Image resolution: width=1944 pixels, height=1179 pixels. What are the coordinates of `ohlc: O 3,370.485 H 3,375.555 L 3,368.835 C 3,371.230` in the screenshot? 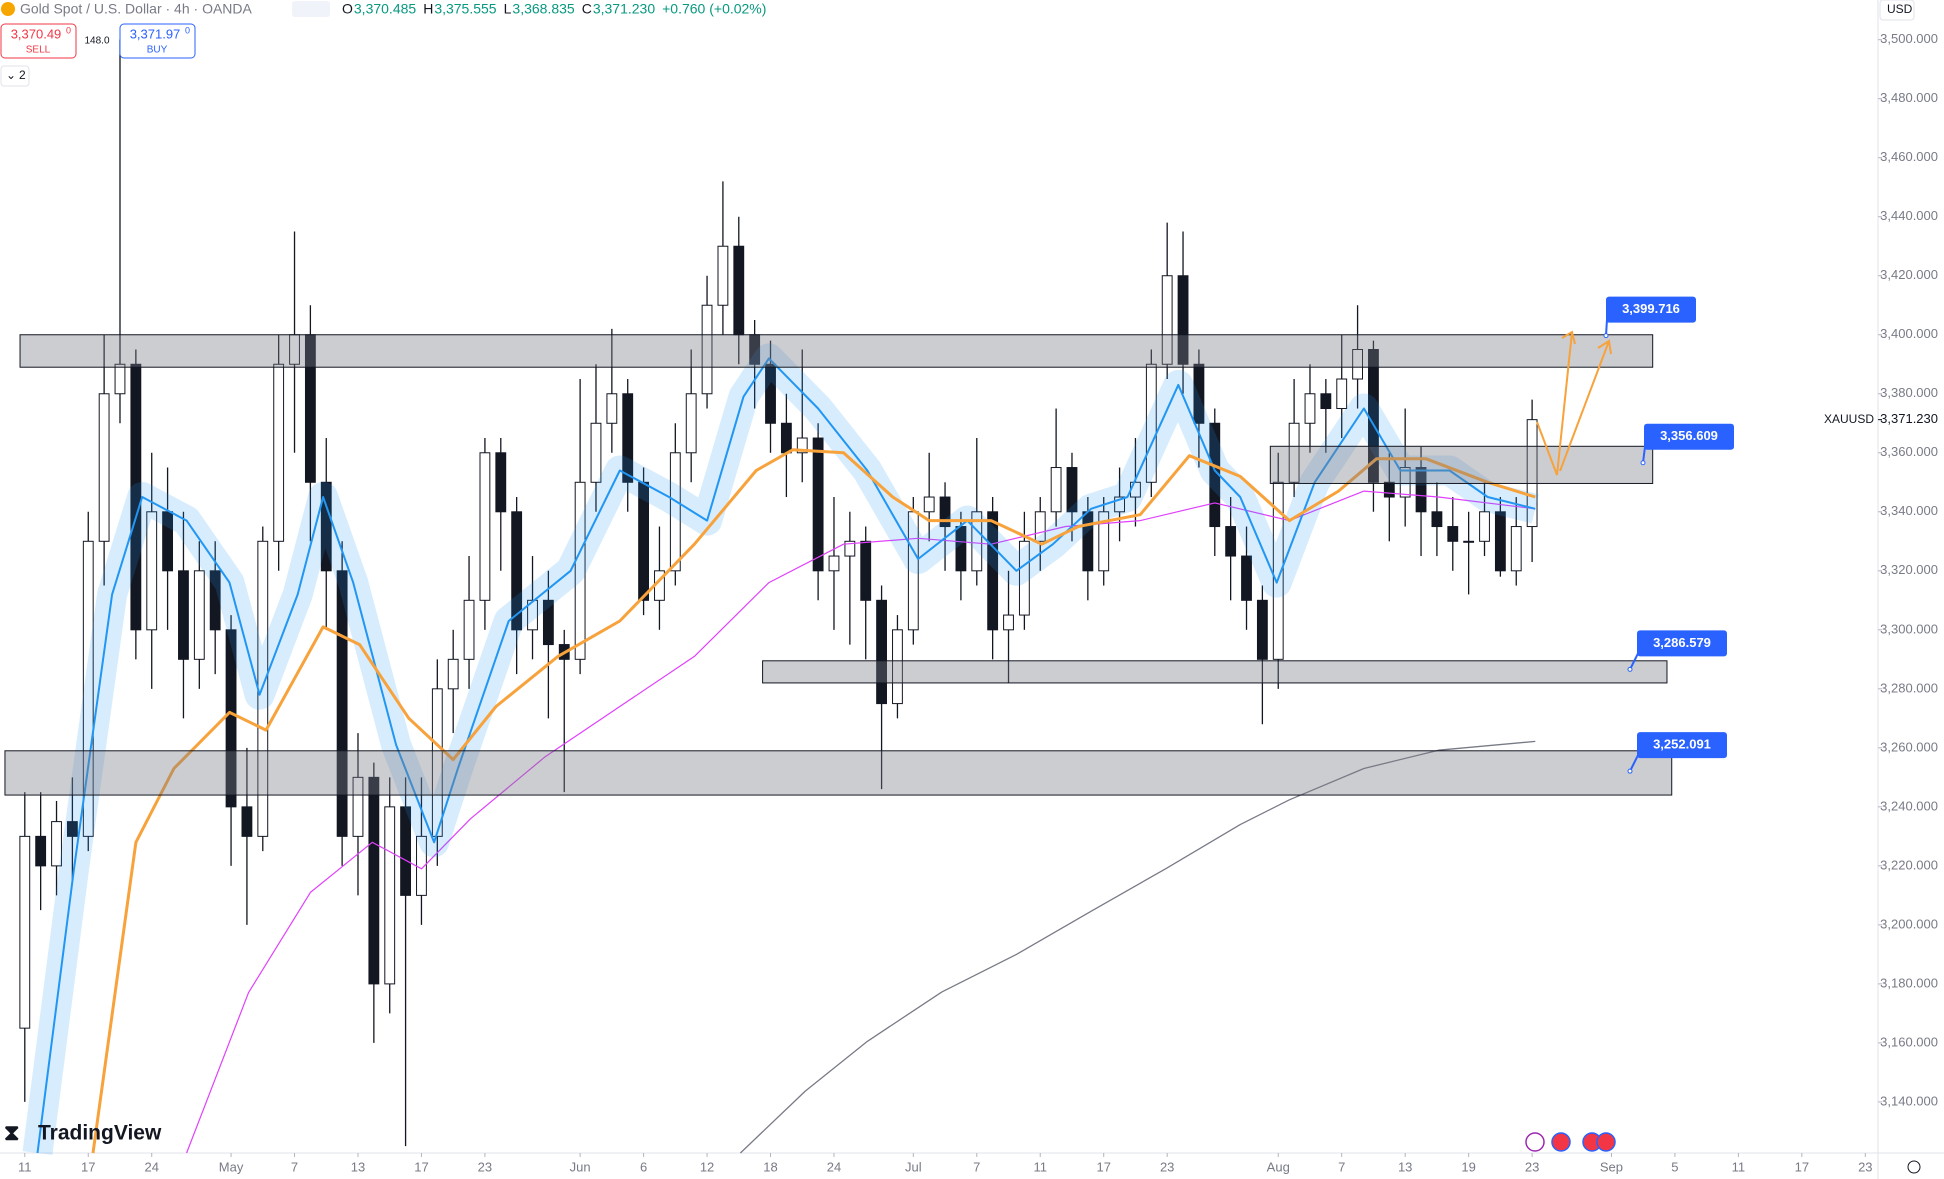 It's located at (498, 9).